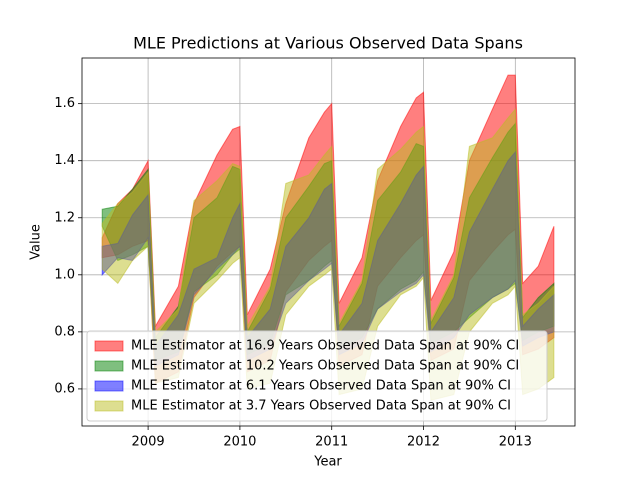 The image size is (640, 480). Describe the element at coordinates (64, 103) in the screenshot. I see `y-tick-label: 1.6` at that location.